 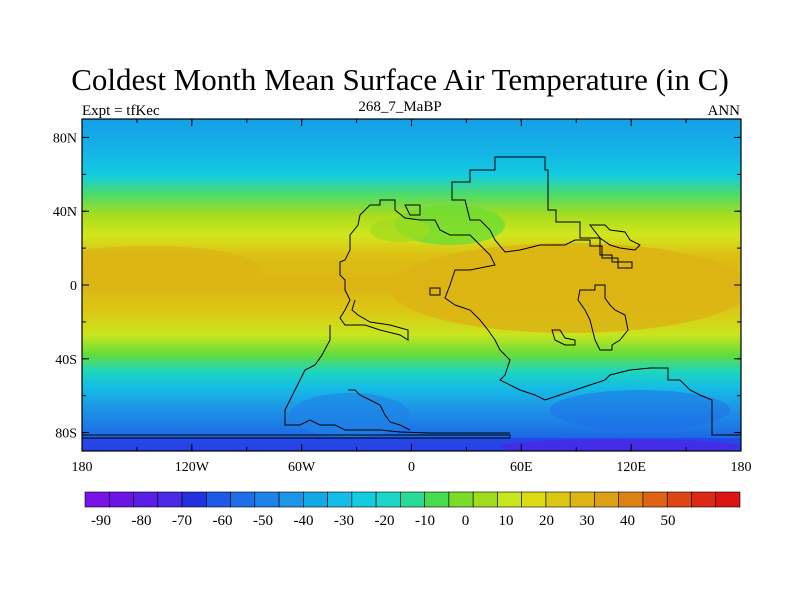 What do you see at coordinates (66, 434) in the screenshot?
I see `lat-tick-label: 80S` at bounding box center [66, 434].